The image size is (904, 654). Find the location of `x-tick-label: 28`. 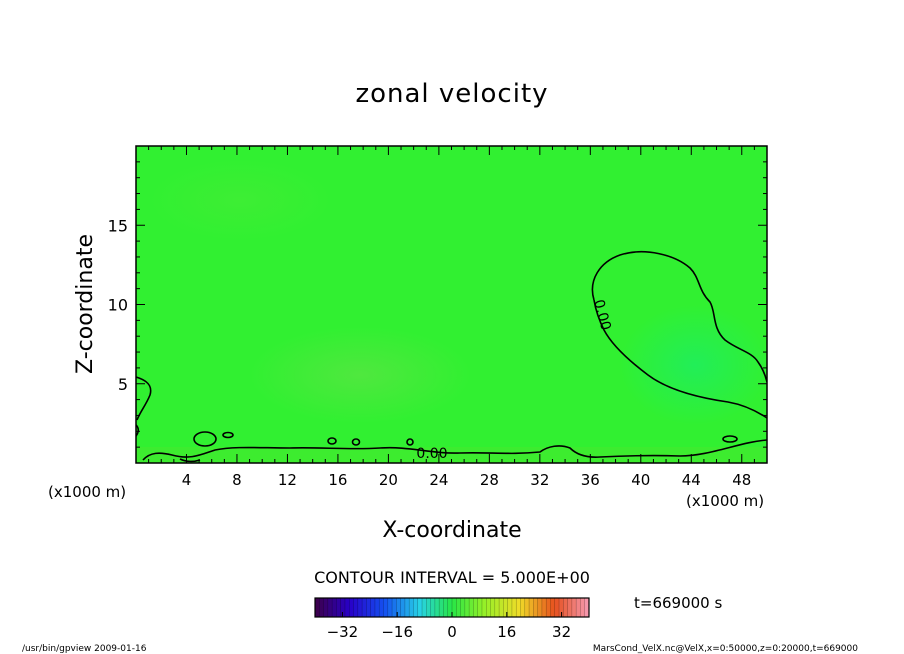

x-tick-label: 28 is located at coordinates (489, 480).